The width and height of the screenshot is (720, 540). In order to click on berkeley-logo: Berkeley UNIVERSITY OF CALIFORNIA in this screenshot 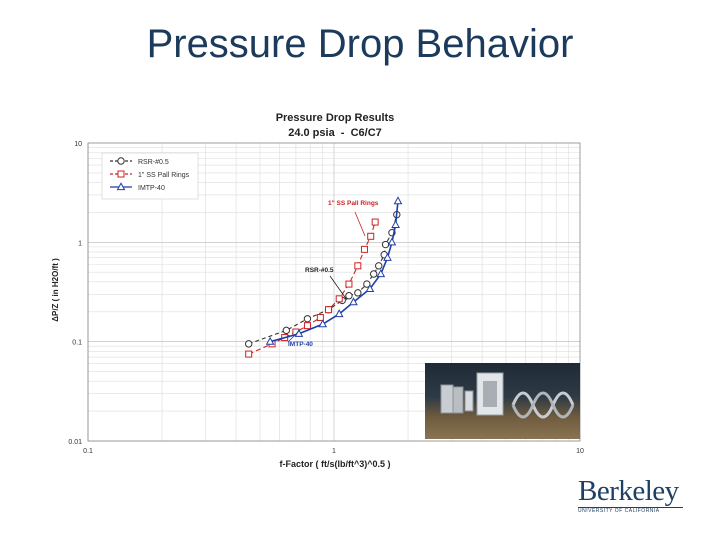, I will do `click(643, 496)`.